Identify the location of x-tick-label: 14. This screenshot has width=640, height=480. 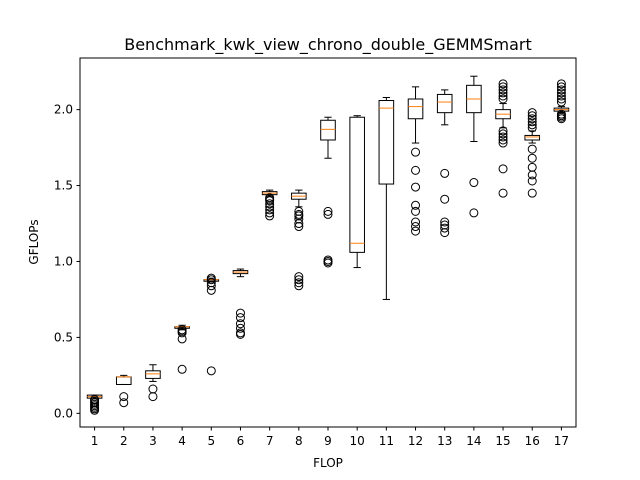
(473, 441).